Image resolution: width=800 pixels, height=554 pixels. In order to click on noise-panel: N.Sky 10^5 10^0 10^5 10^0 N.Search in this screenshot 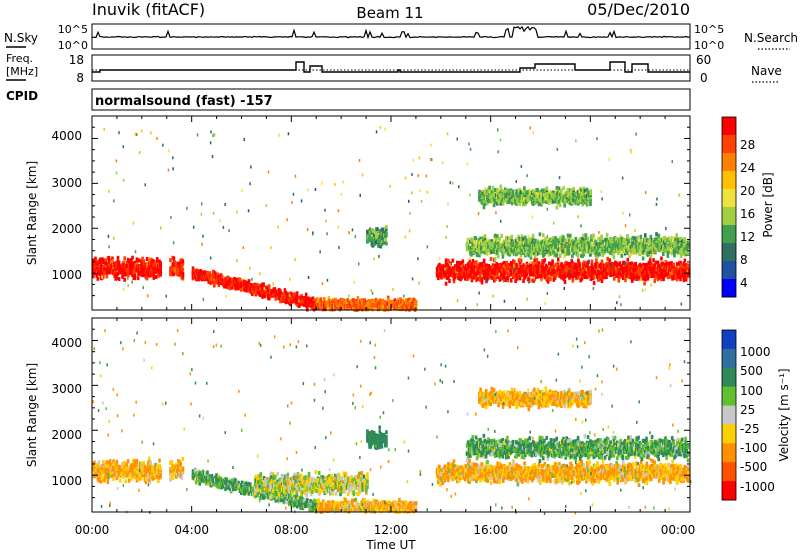, I will do `click(401, 37)`.